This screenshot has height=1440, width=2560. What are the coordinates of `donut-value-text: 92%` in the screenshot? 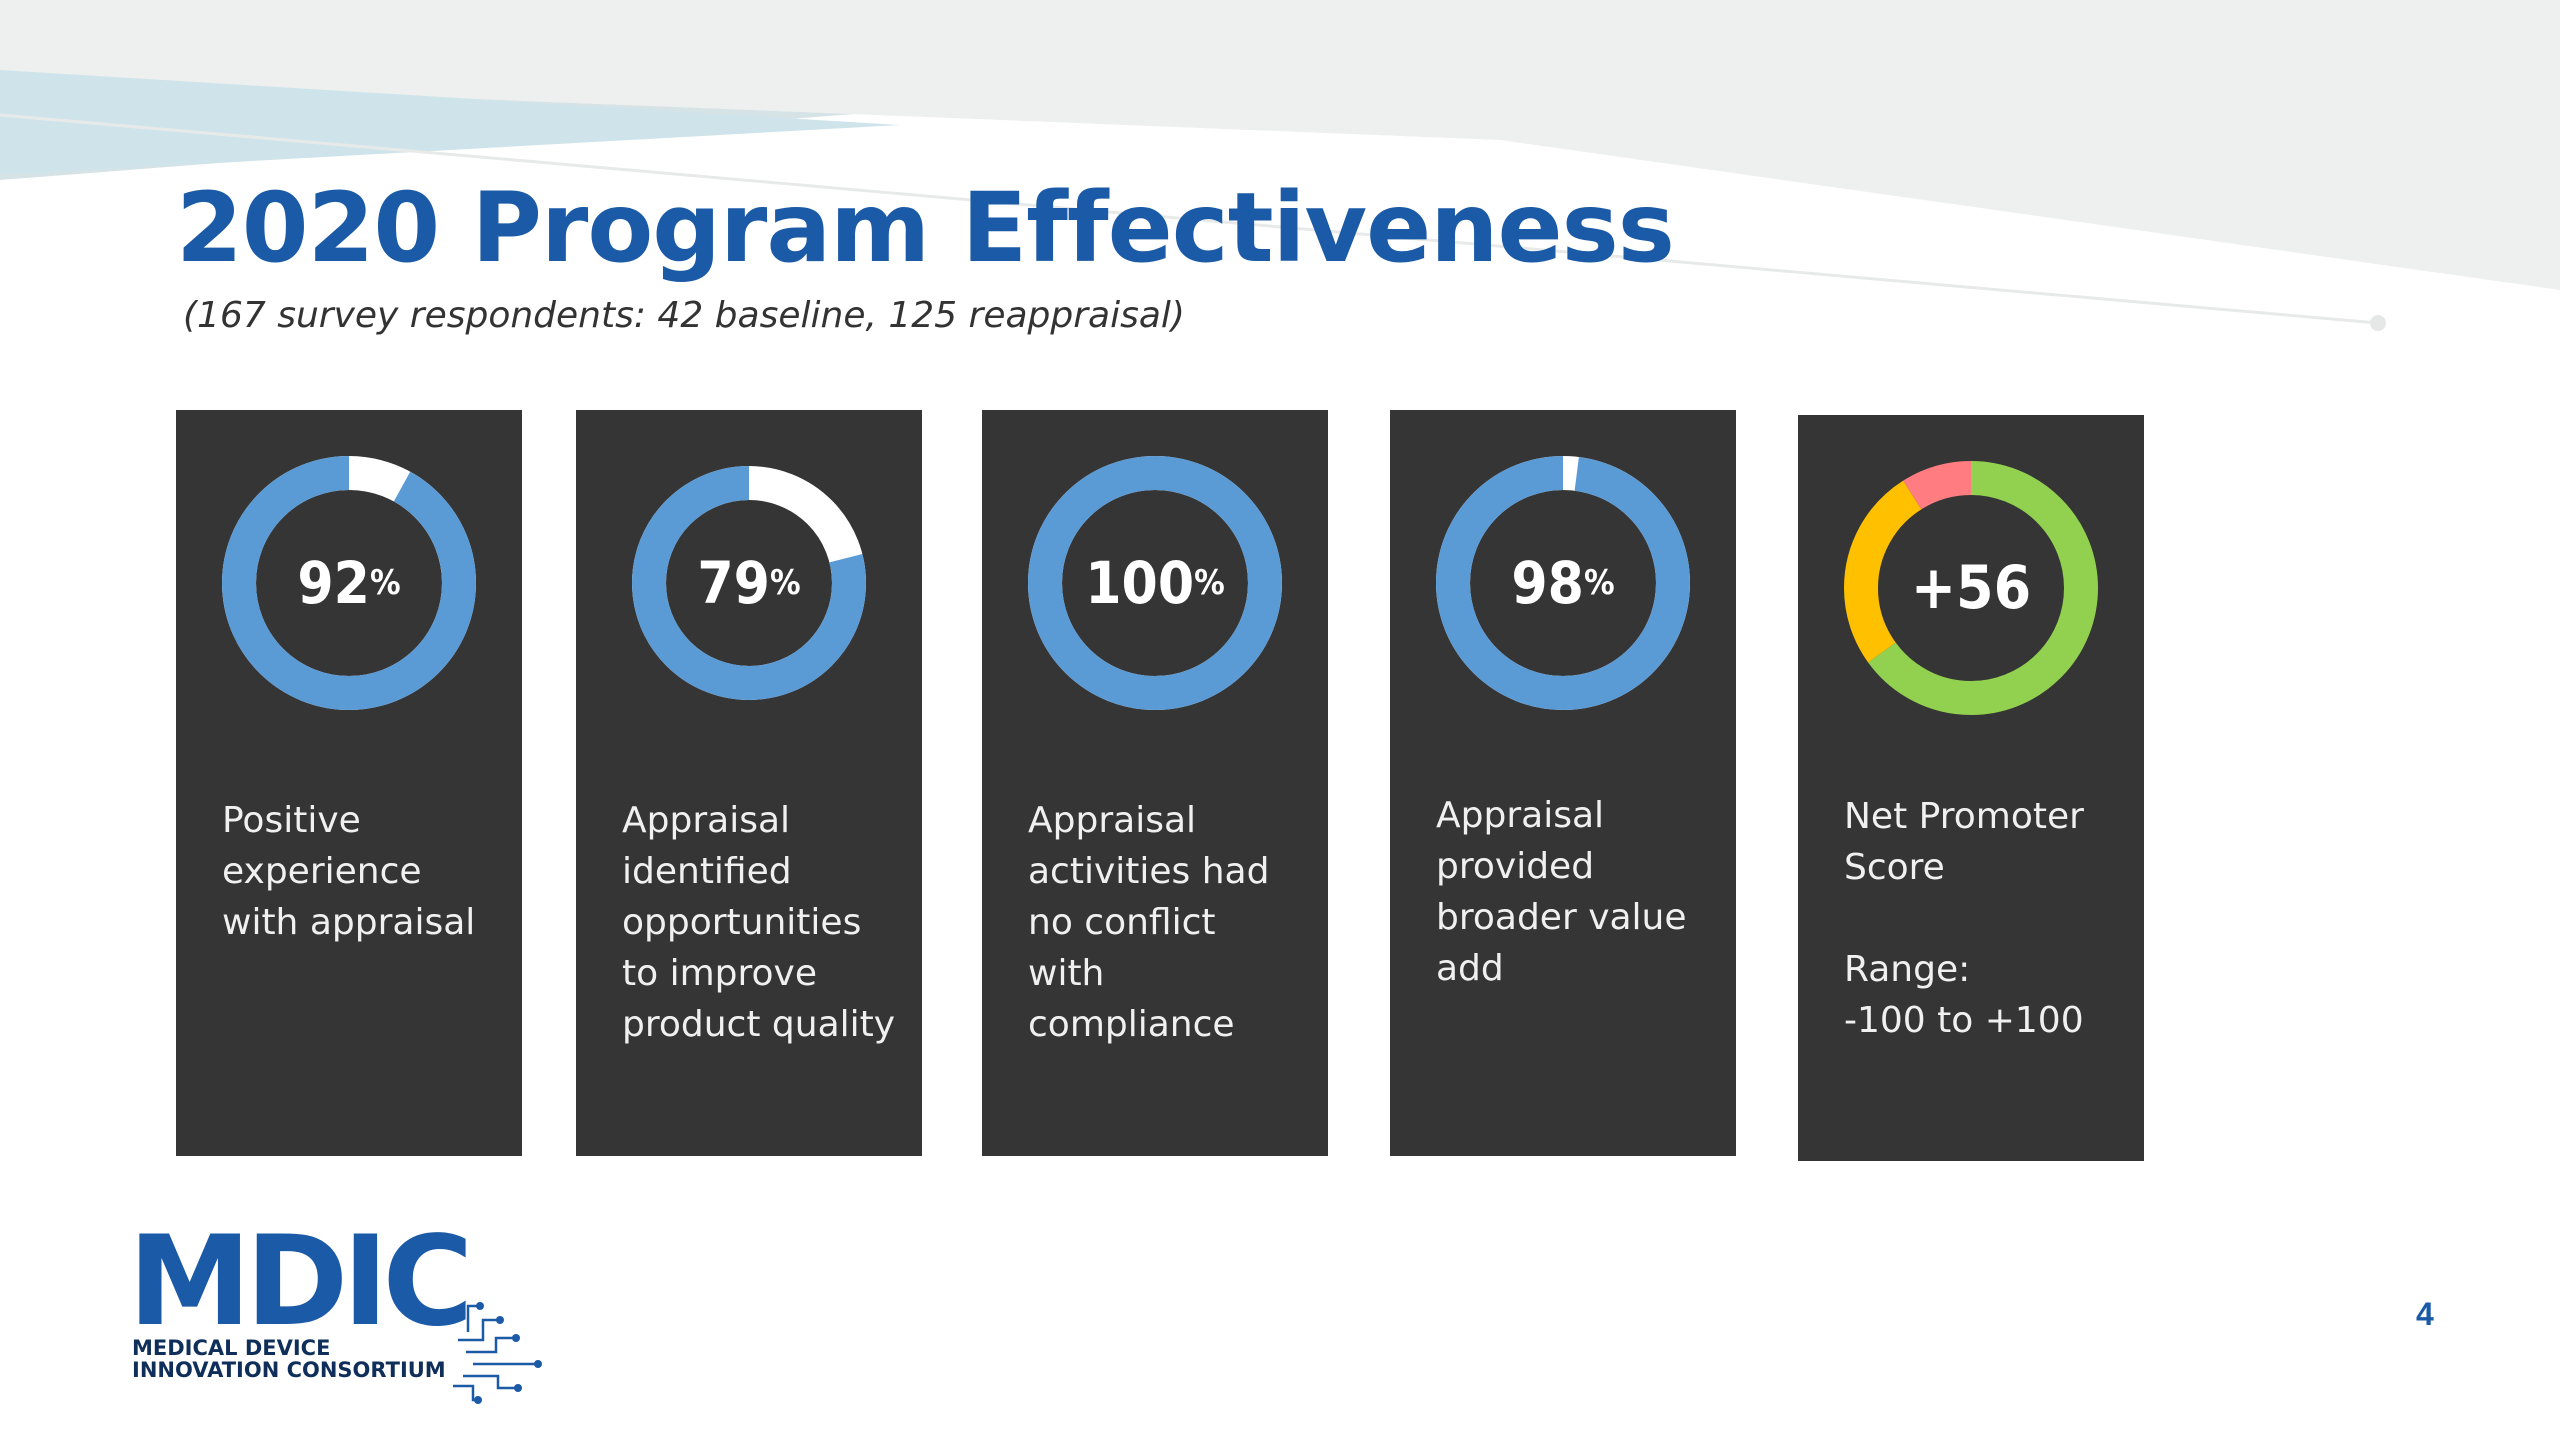 It's located at (348, 583).